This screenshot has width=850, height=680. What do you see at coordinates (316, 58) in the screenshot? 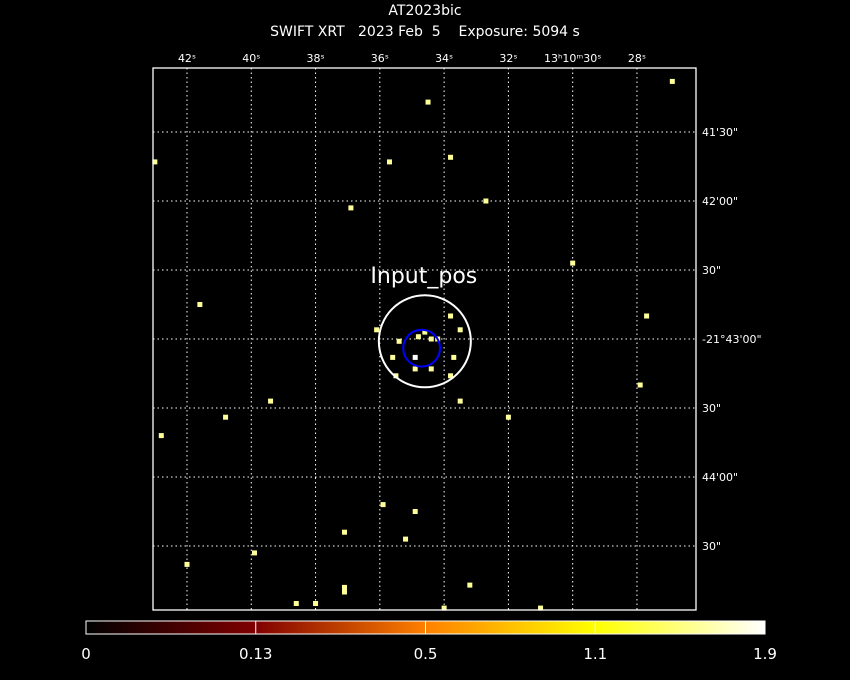
I see `x-tick-label: 38ˢ` at bounding box center [316, 58].